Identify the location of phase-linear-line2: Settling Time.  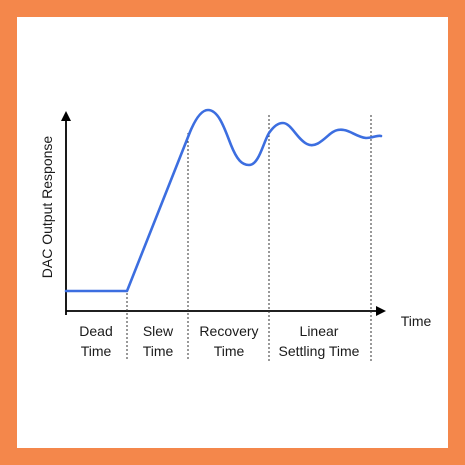
(319, 351).